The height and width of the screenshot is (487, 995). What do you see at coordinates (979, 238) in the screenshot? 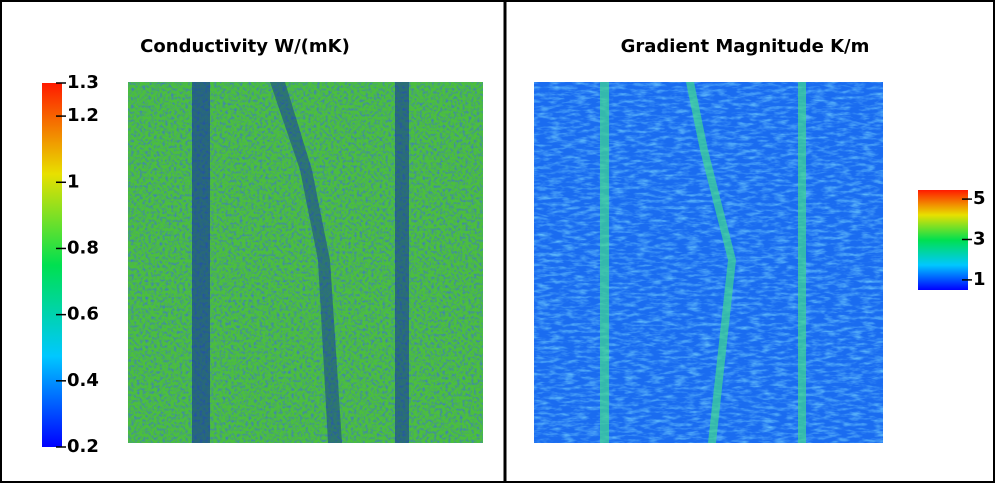
I see `tick-label: 3` at bounding box center [979, 238].